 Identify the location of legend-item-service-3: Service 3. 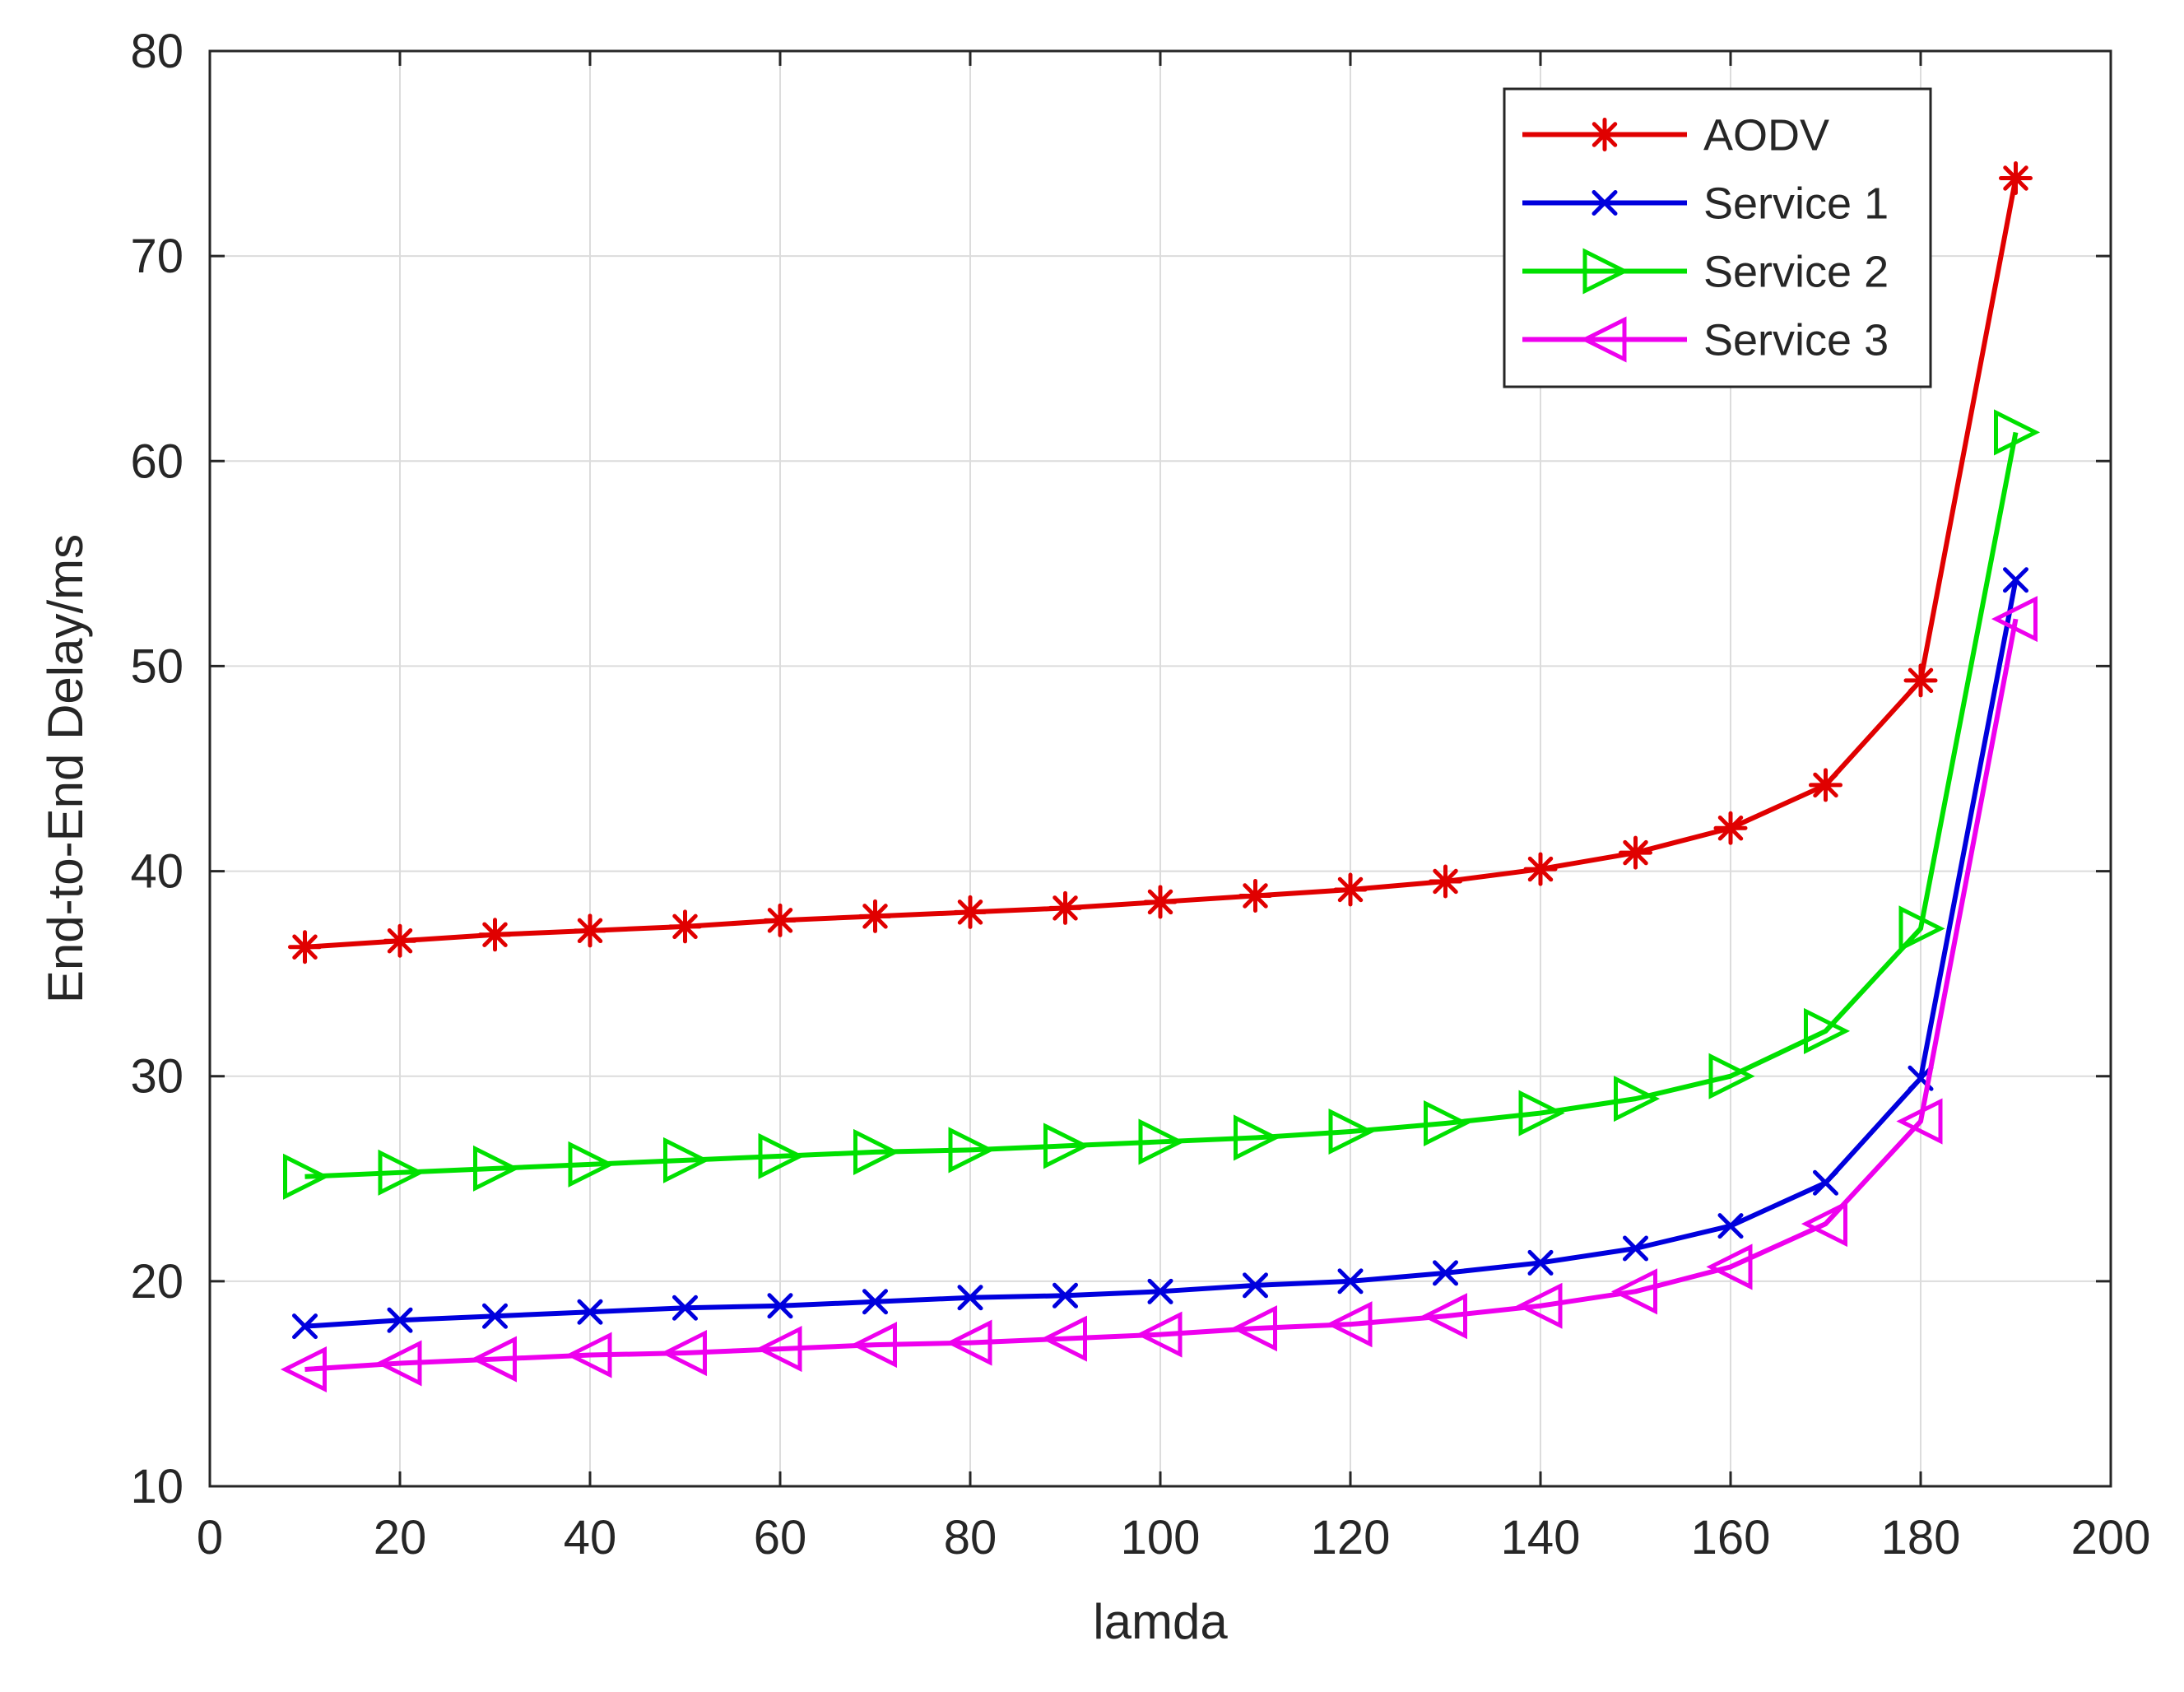
(1705, 340).